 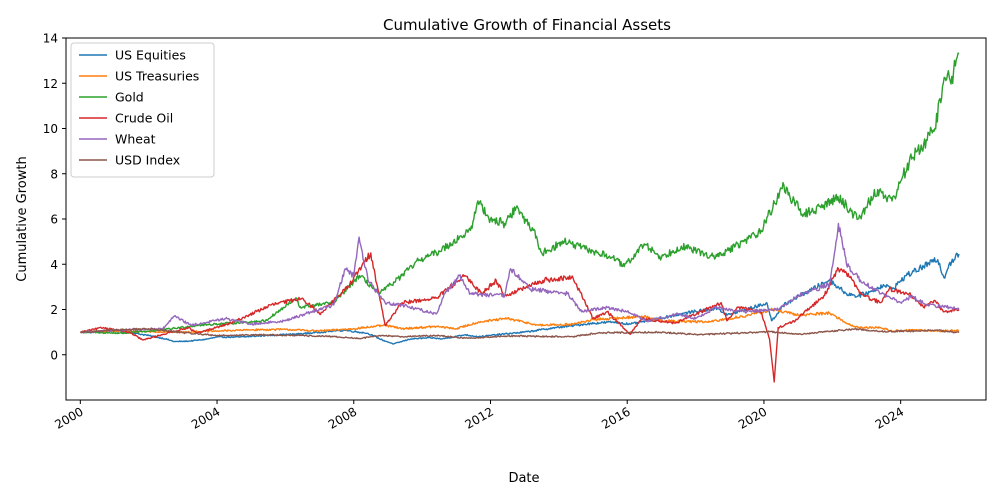 What do you see at coordinates (22, 218) in the screenshot?
I see `y-axis-title: Cumulative Growth` at bounding box center [22, 218].